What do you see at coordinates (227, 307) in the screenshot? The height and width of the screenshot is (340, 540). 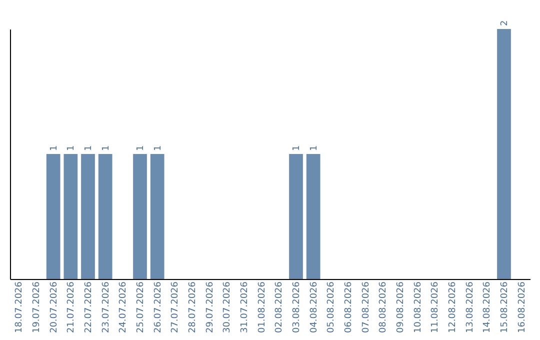 I see `x-tick-label: 30.07.2026` at bounding box center [227, 307].